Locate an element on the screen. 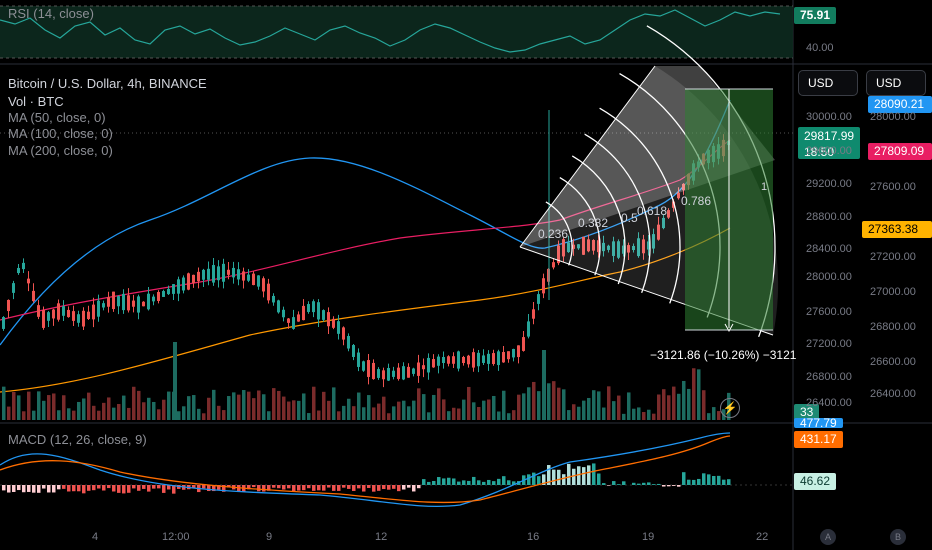 The width and height of the screenshot is (932, 550). price-axis-label: 29600.00 is located at coordinates (829, 151).